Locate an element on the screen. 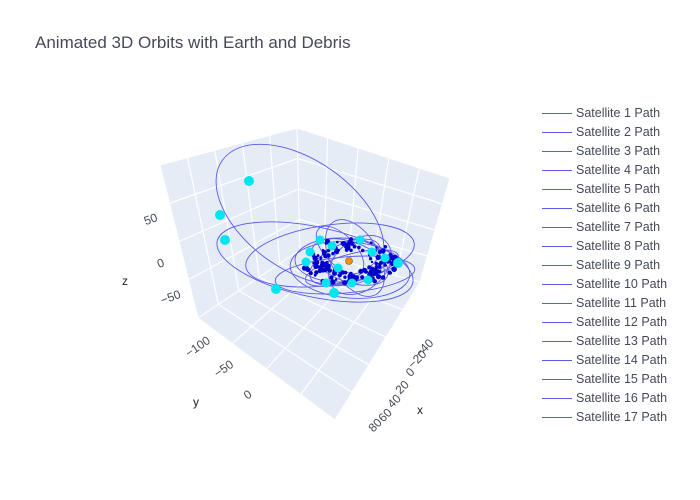 The height and width of the screenshot is (500, 700). legend-label: Satellite 15 Path is located at coordinates (622, 379).